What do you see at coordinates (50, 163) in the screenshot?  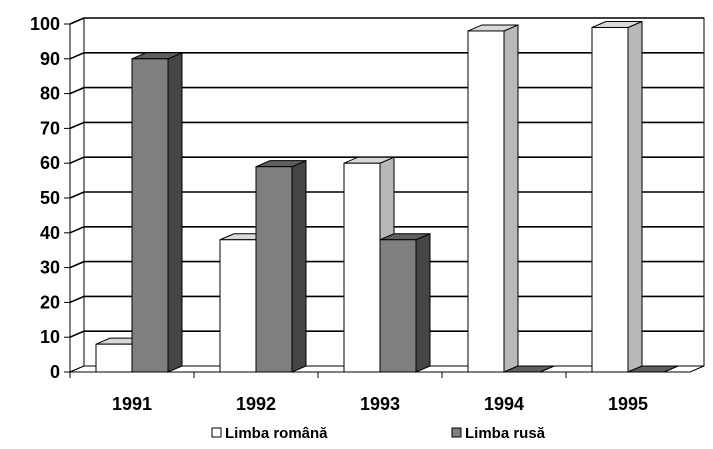 I see `y-tick-label: 60` at bounding box center [50, 163].